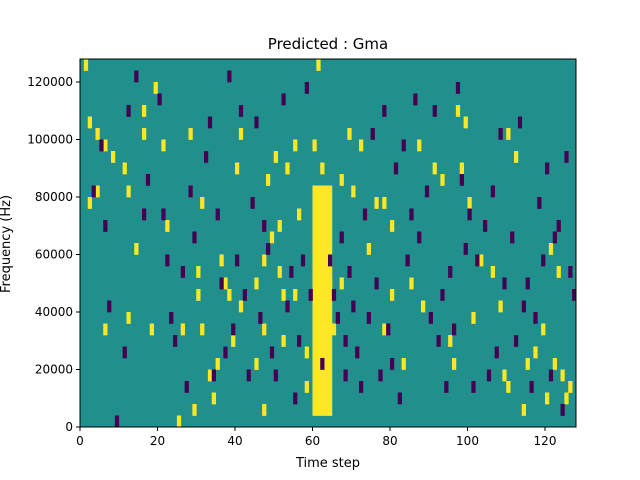  What do you see at coordinates (234, 441) in the screenshot?
I see `x-tick-label: 40` at bounding box center [234, 441].